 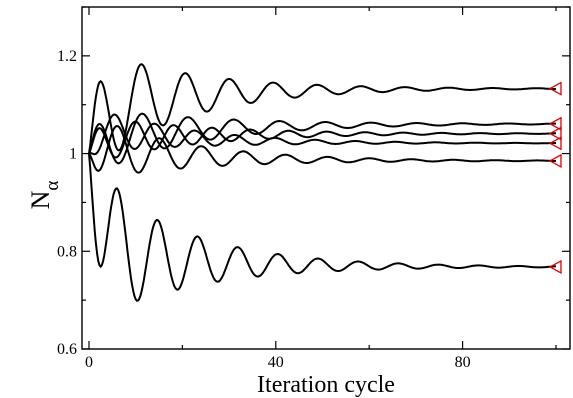 I want to click on x-tick-label: 0, so click(x=89, y=362).